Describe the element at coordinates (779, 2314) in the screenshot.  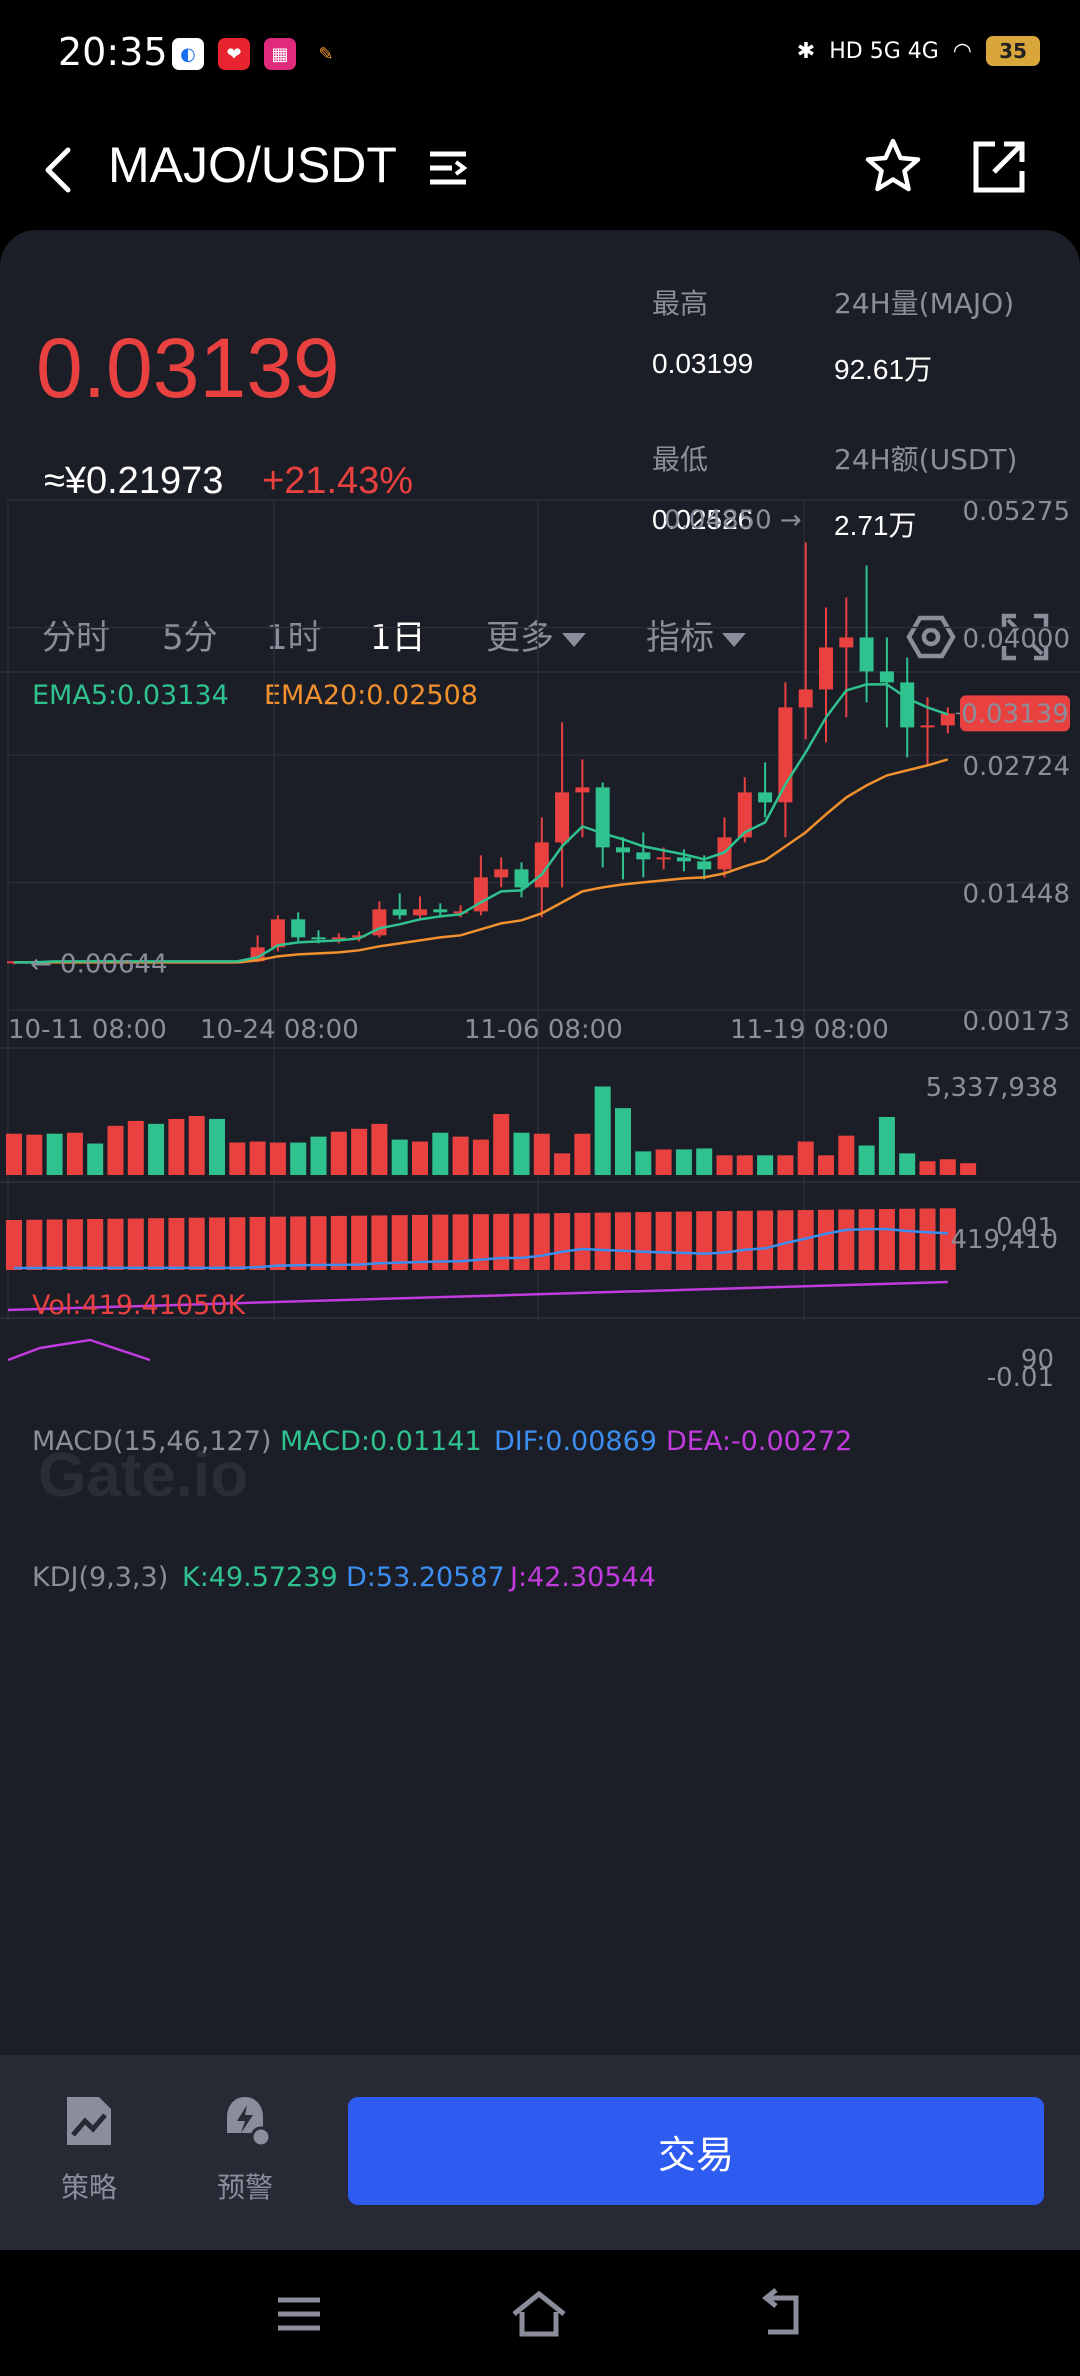
I see `back-icon` at that location.